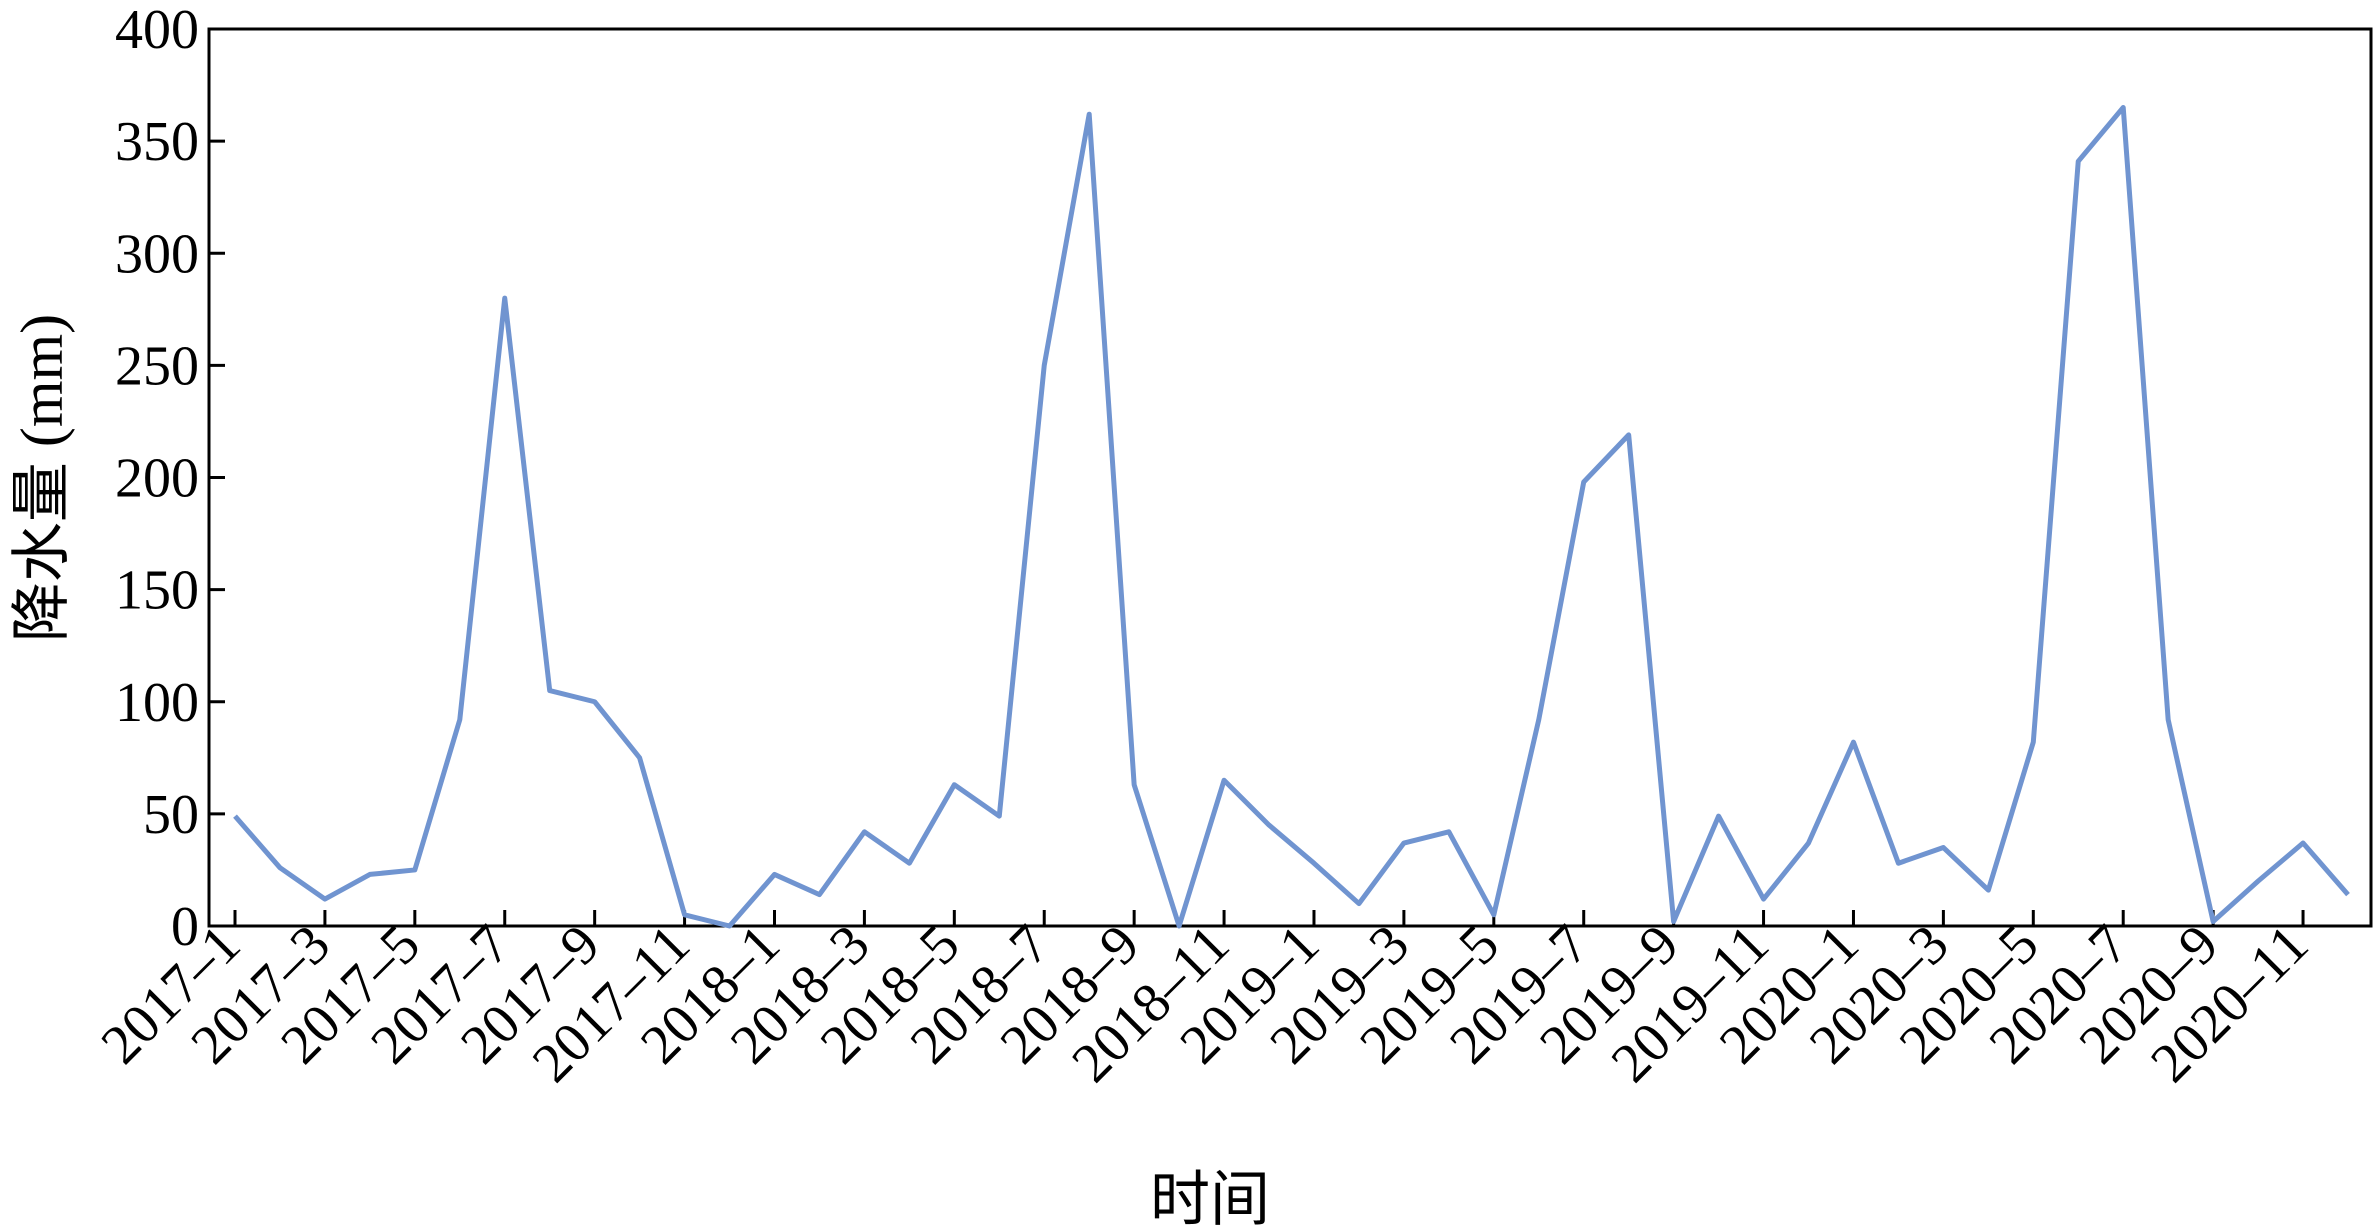 The height and width of the screenshot is (1231, 2376). What do you see at coordinates (157, 479) in the screenshot?
I see `y-tick-label: 200` at bounding box center [157, 479].